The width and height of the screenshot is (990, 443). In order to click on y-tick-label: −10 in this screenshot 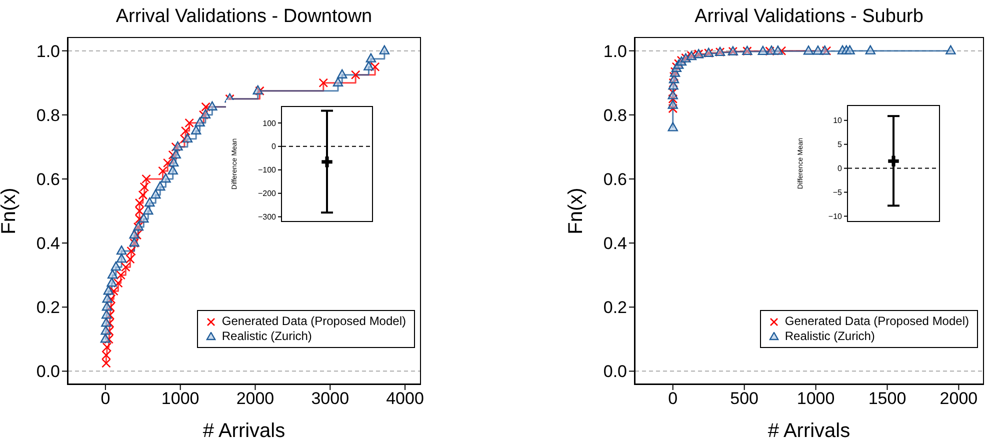, I will do `click(835, 217)`.